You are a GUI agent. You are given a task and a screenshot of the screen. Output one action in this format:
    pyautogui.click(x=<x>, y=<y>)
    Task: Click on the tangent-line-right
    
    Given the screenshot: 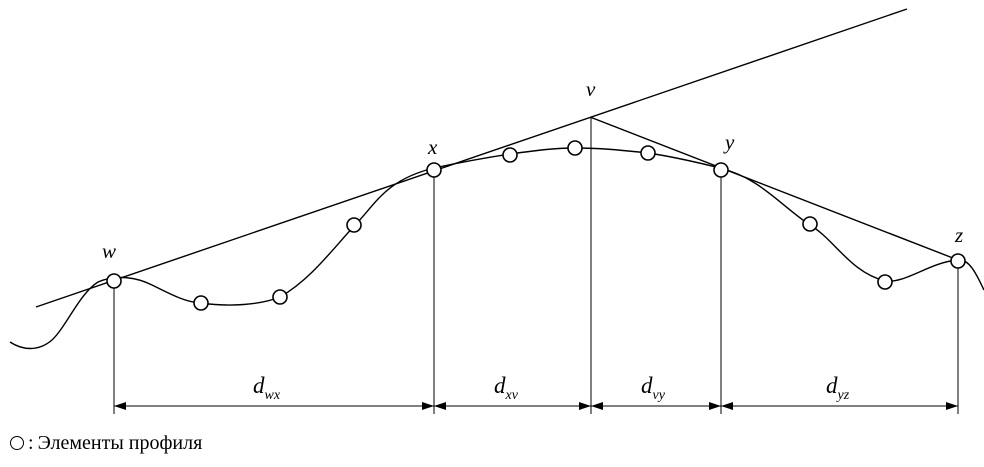 What is the action you would take?
    pyautogui.click(x=774, y=188)
    